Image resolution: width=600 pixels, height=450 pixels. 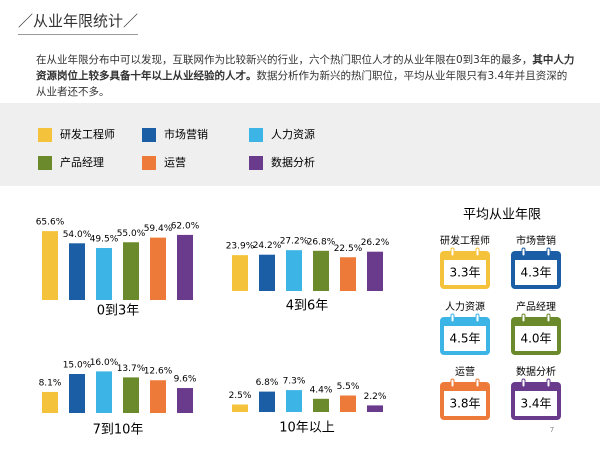 What do you see at coordinates (267, 383) in the screenshot?
I see `value-label: 6.8%` at bounding box center [267, 383].